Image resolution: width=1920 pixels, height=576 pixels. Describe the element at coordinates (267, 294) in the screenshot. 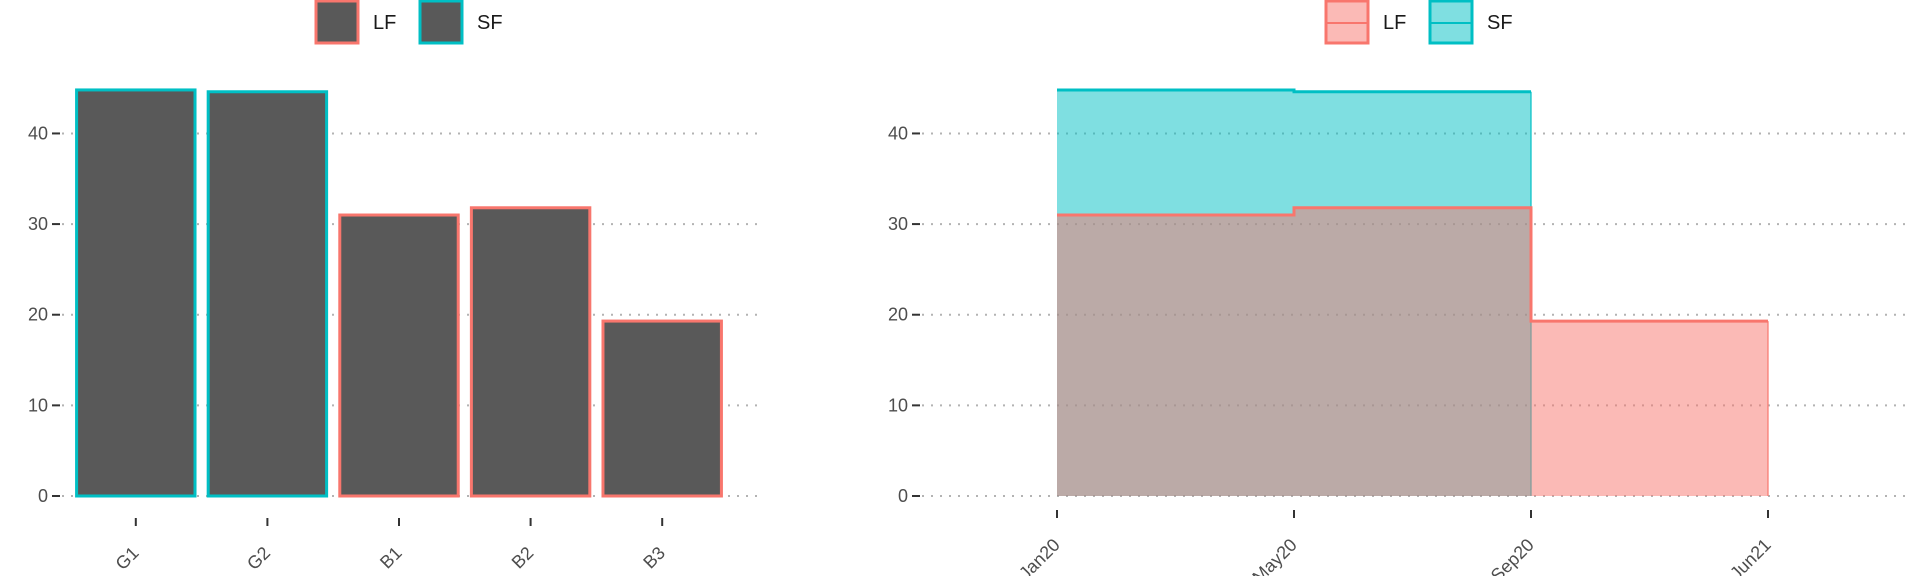

I see `bar-g2` at that location.